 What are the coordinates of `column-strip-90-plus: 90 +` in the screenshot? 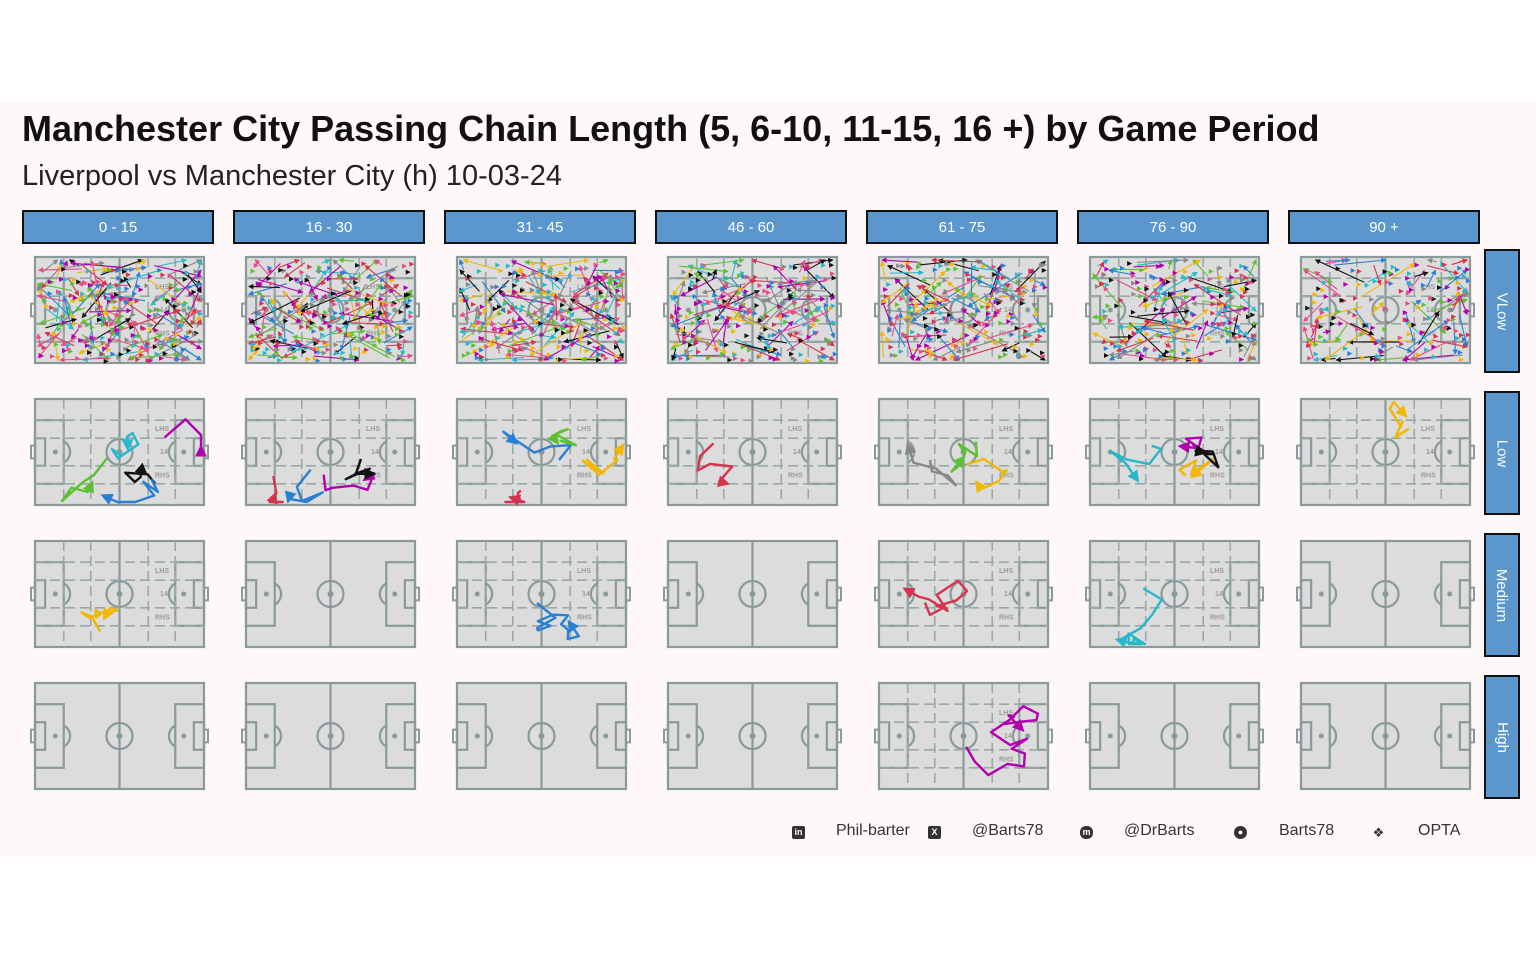 It's located at (1384, 227).